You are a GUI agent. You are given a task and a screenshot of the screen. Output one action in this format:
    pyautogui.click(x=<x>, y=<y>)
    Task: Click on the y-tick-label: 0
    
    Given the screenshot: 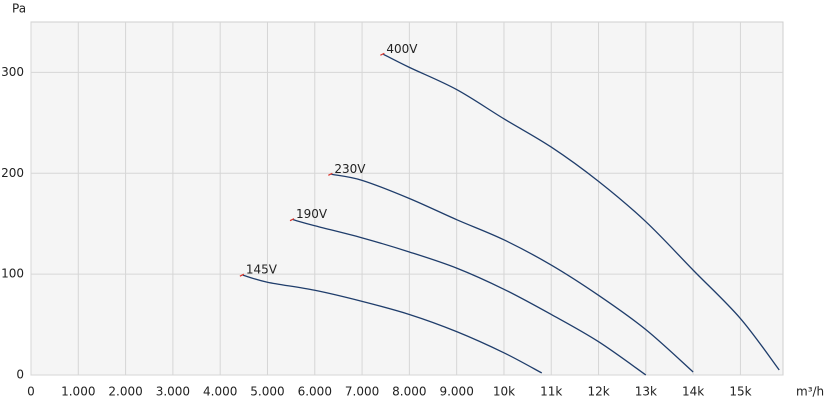 What is the action you would take?
    pyautogui.click(x=20, y=375)
    